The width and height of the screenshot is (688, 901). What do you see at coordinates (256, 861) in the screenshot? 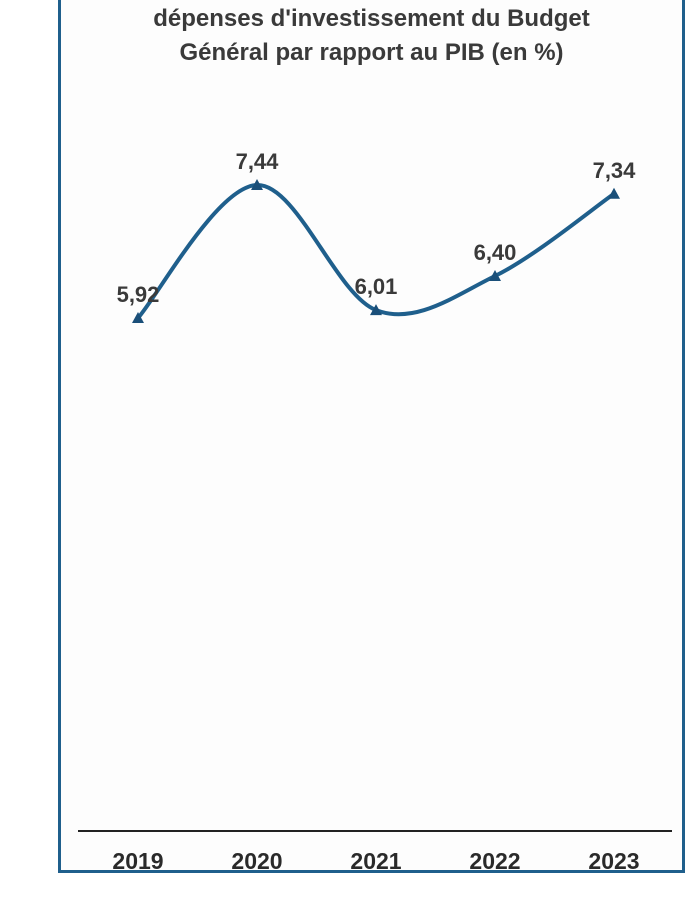
I see `x-tick-label-2020: 2020` at bounding box center [256, 861].